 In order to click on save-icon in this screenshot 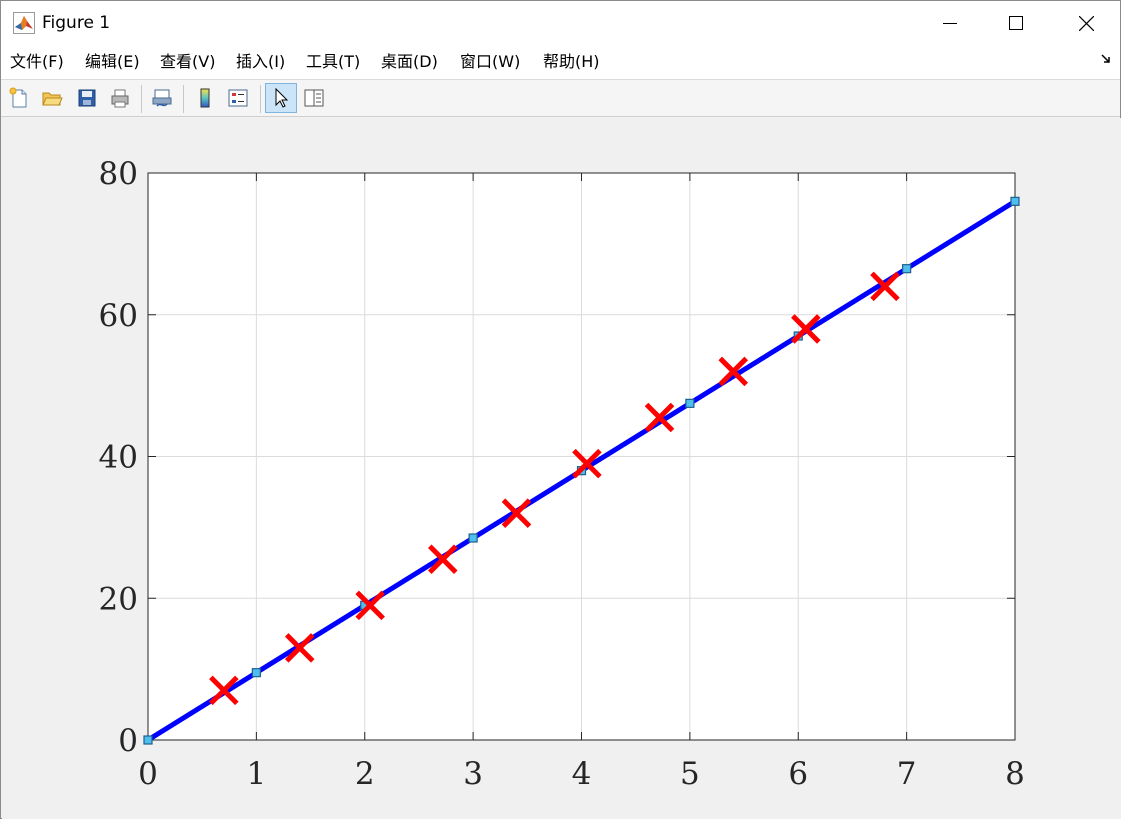, I will do `click(87, 98)`.